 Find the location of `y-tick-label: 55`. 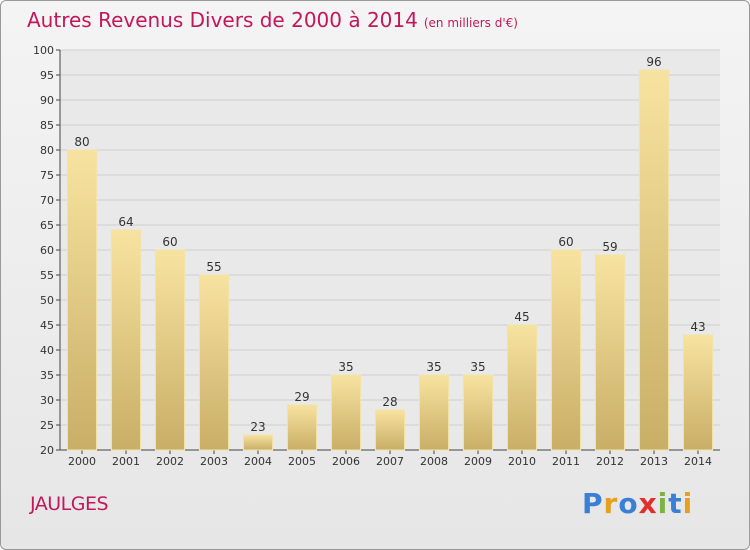

y-tick-label: 55 is located at coordinates (47, 275).